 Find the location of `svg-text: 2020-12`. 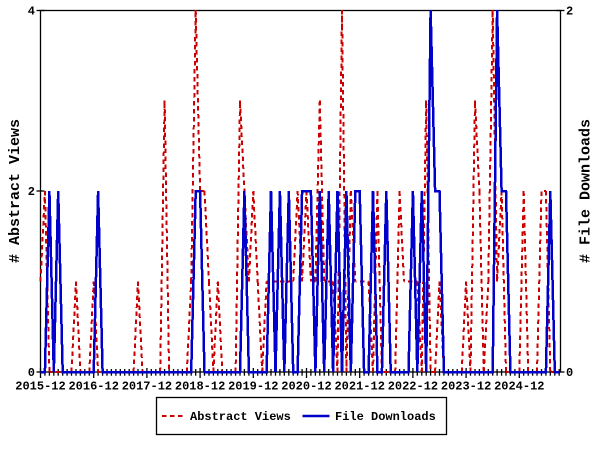

svg-text: 2020-12 is located at coordinates (306, 387).